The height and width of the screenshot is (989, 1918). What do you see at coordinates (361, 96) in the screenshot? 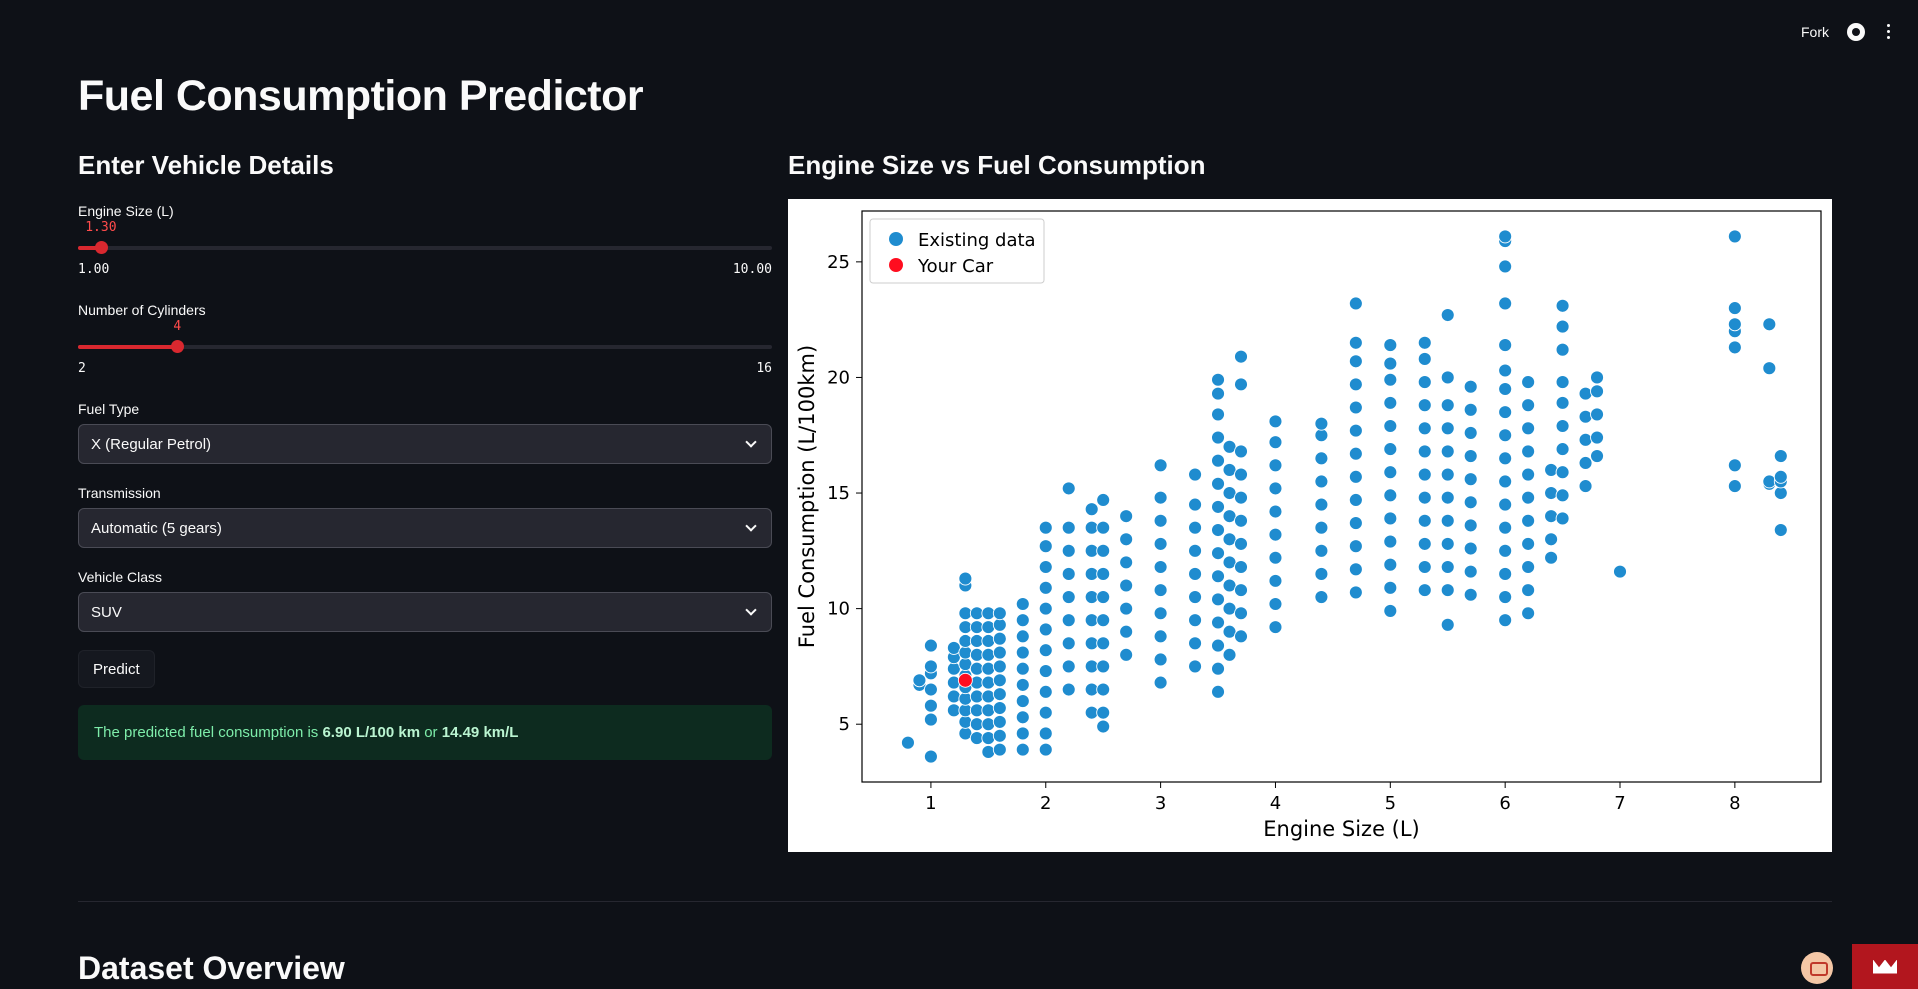
I see `page-title: Fuel Consumption Predictor` at bounding box center [361, 96].